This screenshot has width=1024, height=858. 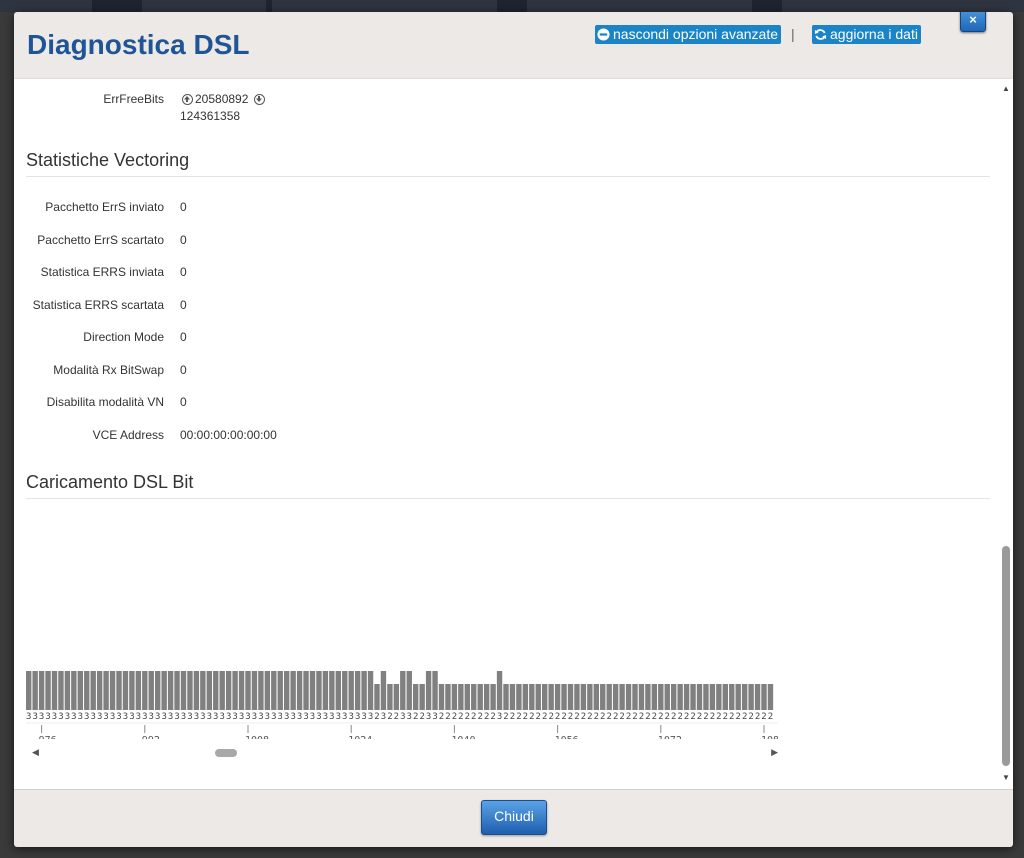 I want to click on hide-advanced-options-link: nascondi opzioni avanzate, so click(x=688, y=34).